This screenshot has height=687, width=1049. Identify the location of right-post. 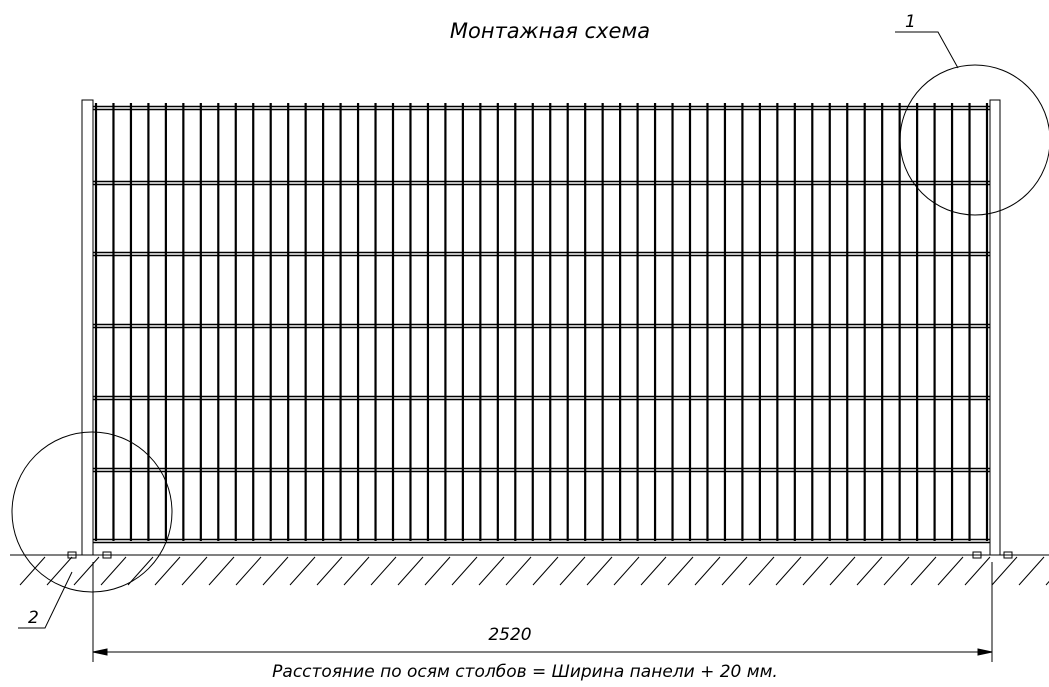
(995, 327).